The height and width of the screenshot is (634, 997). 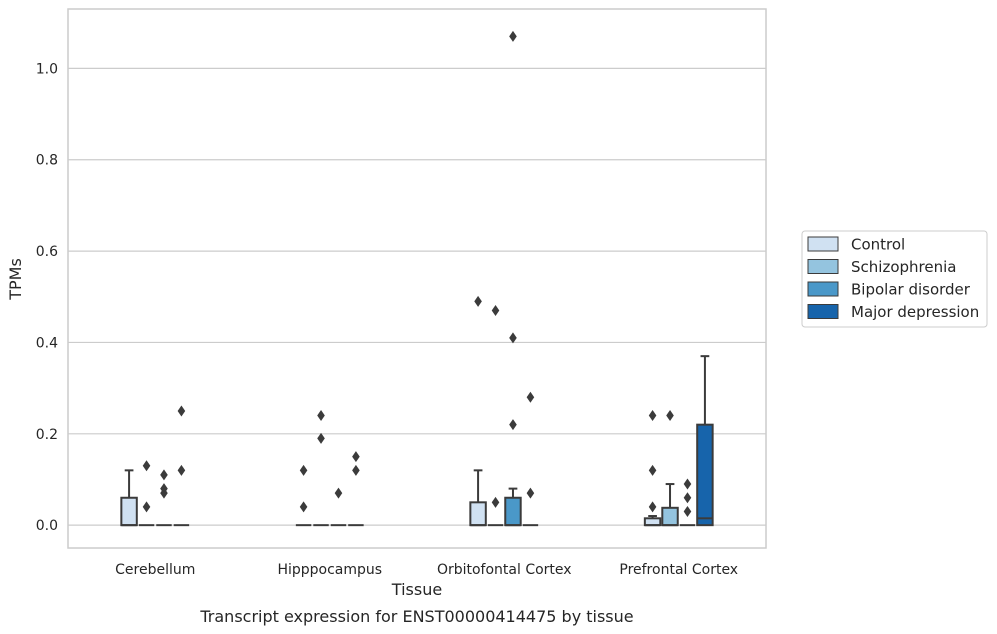 I want to click on legend-label: Bipolar disorder, so click(x=911, y=290).